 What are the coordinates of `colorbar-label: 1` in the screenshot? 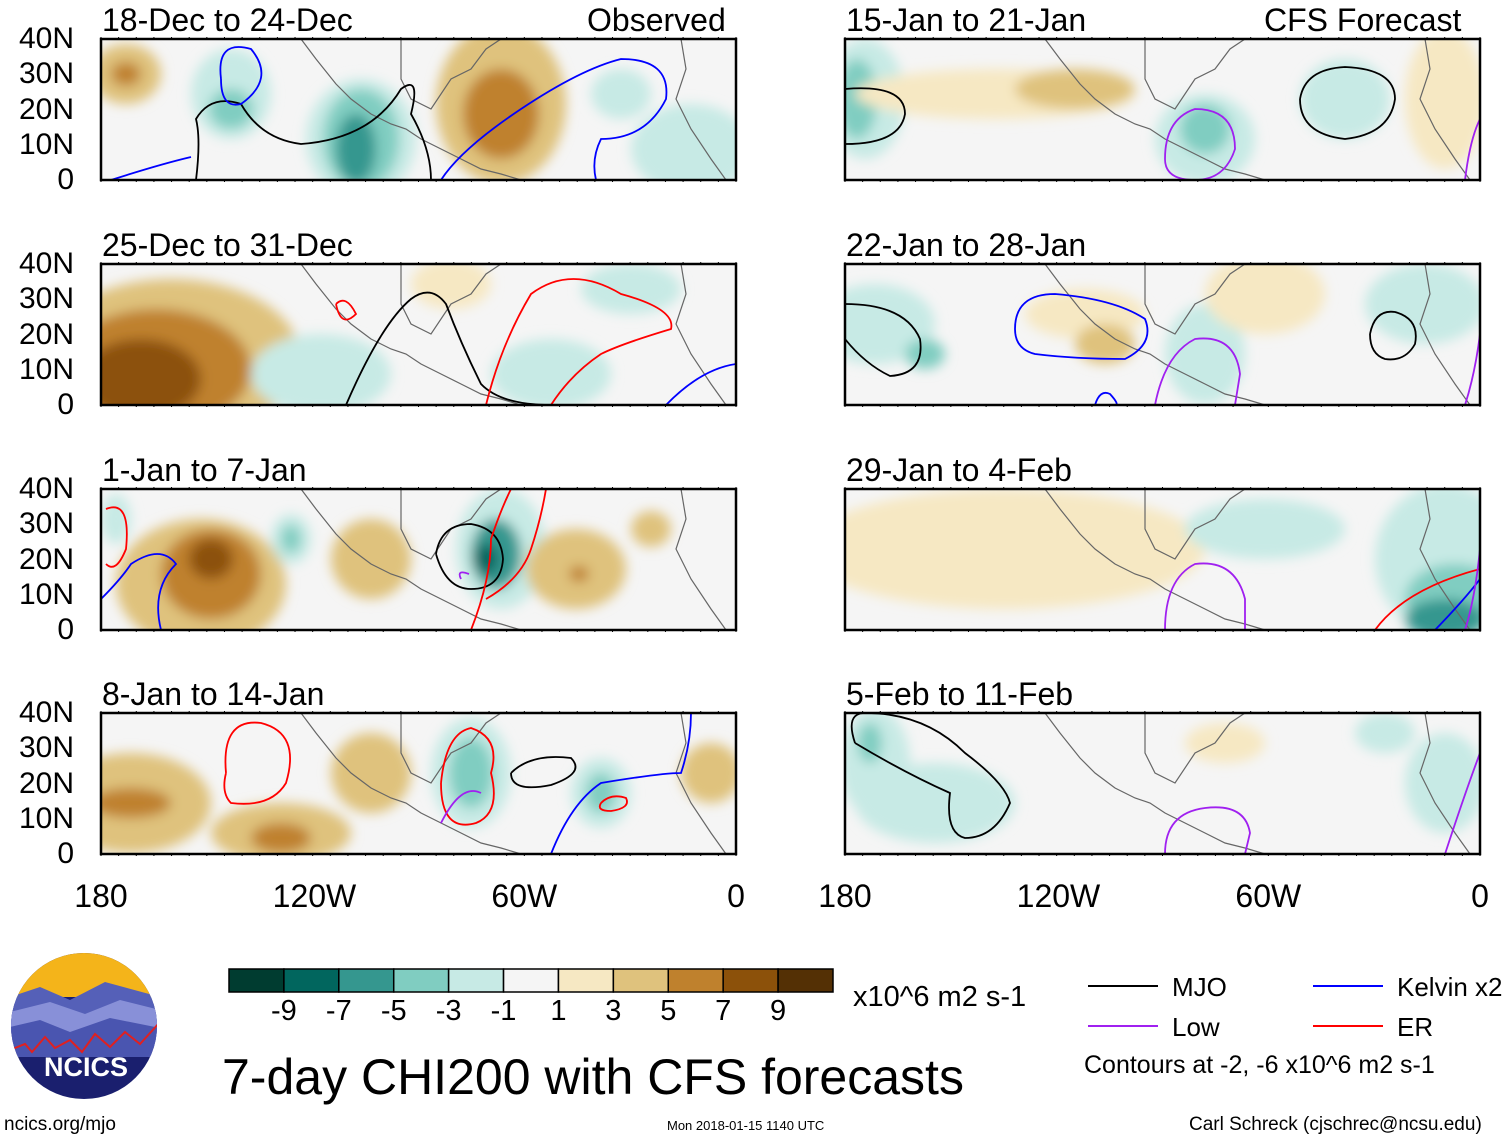 It's located at (558, 1011).